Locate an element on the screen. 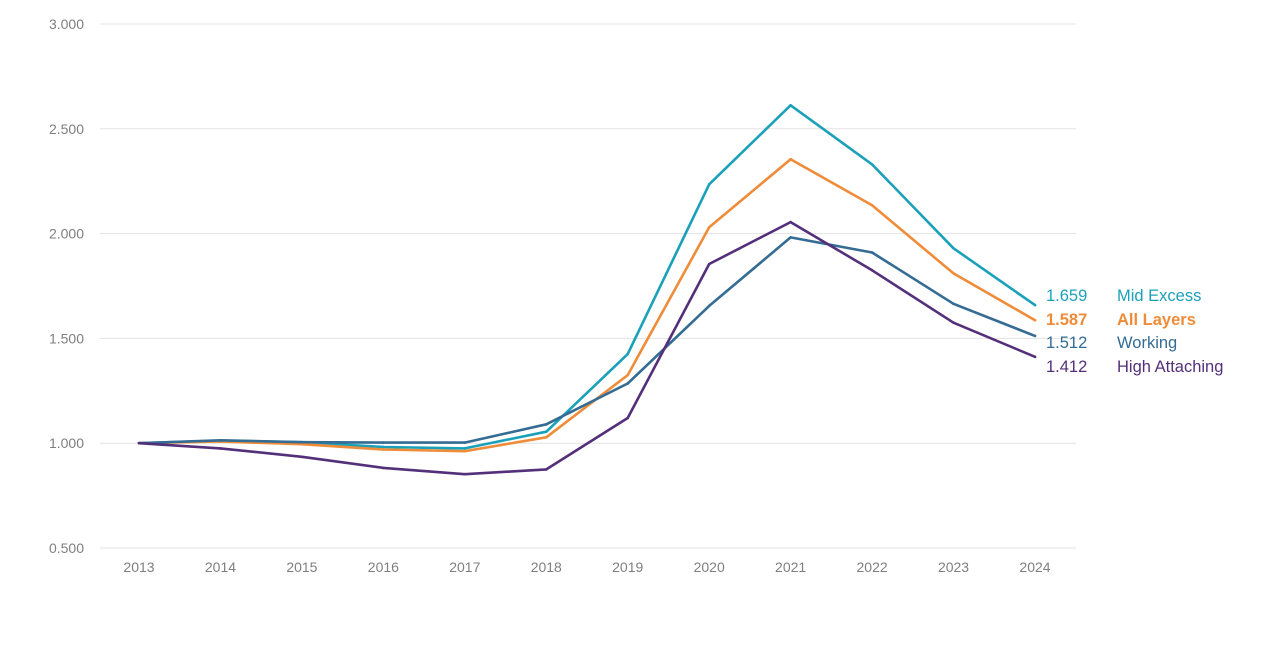  series-name-label: Mid Excess is located at coordinates (1159, 296).